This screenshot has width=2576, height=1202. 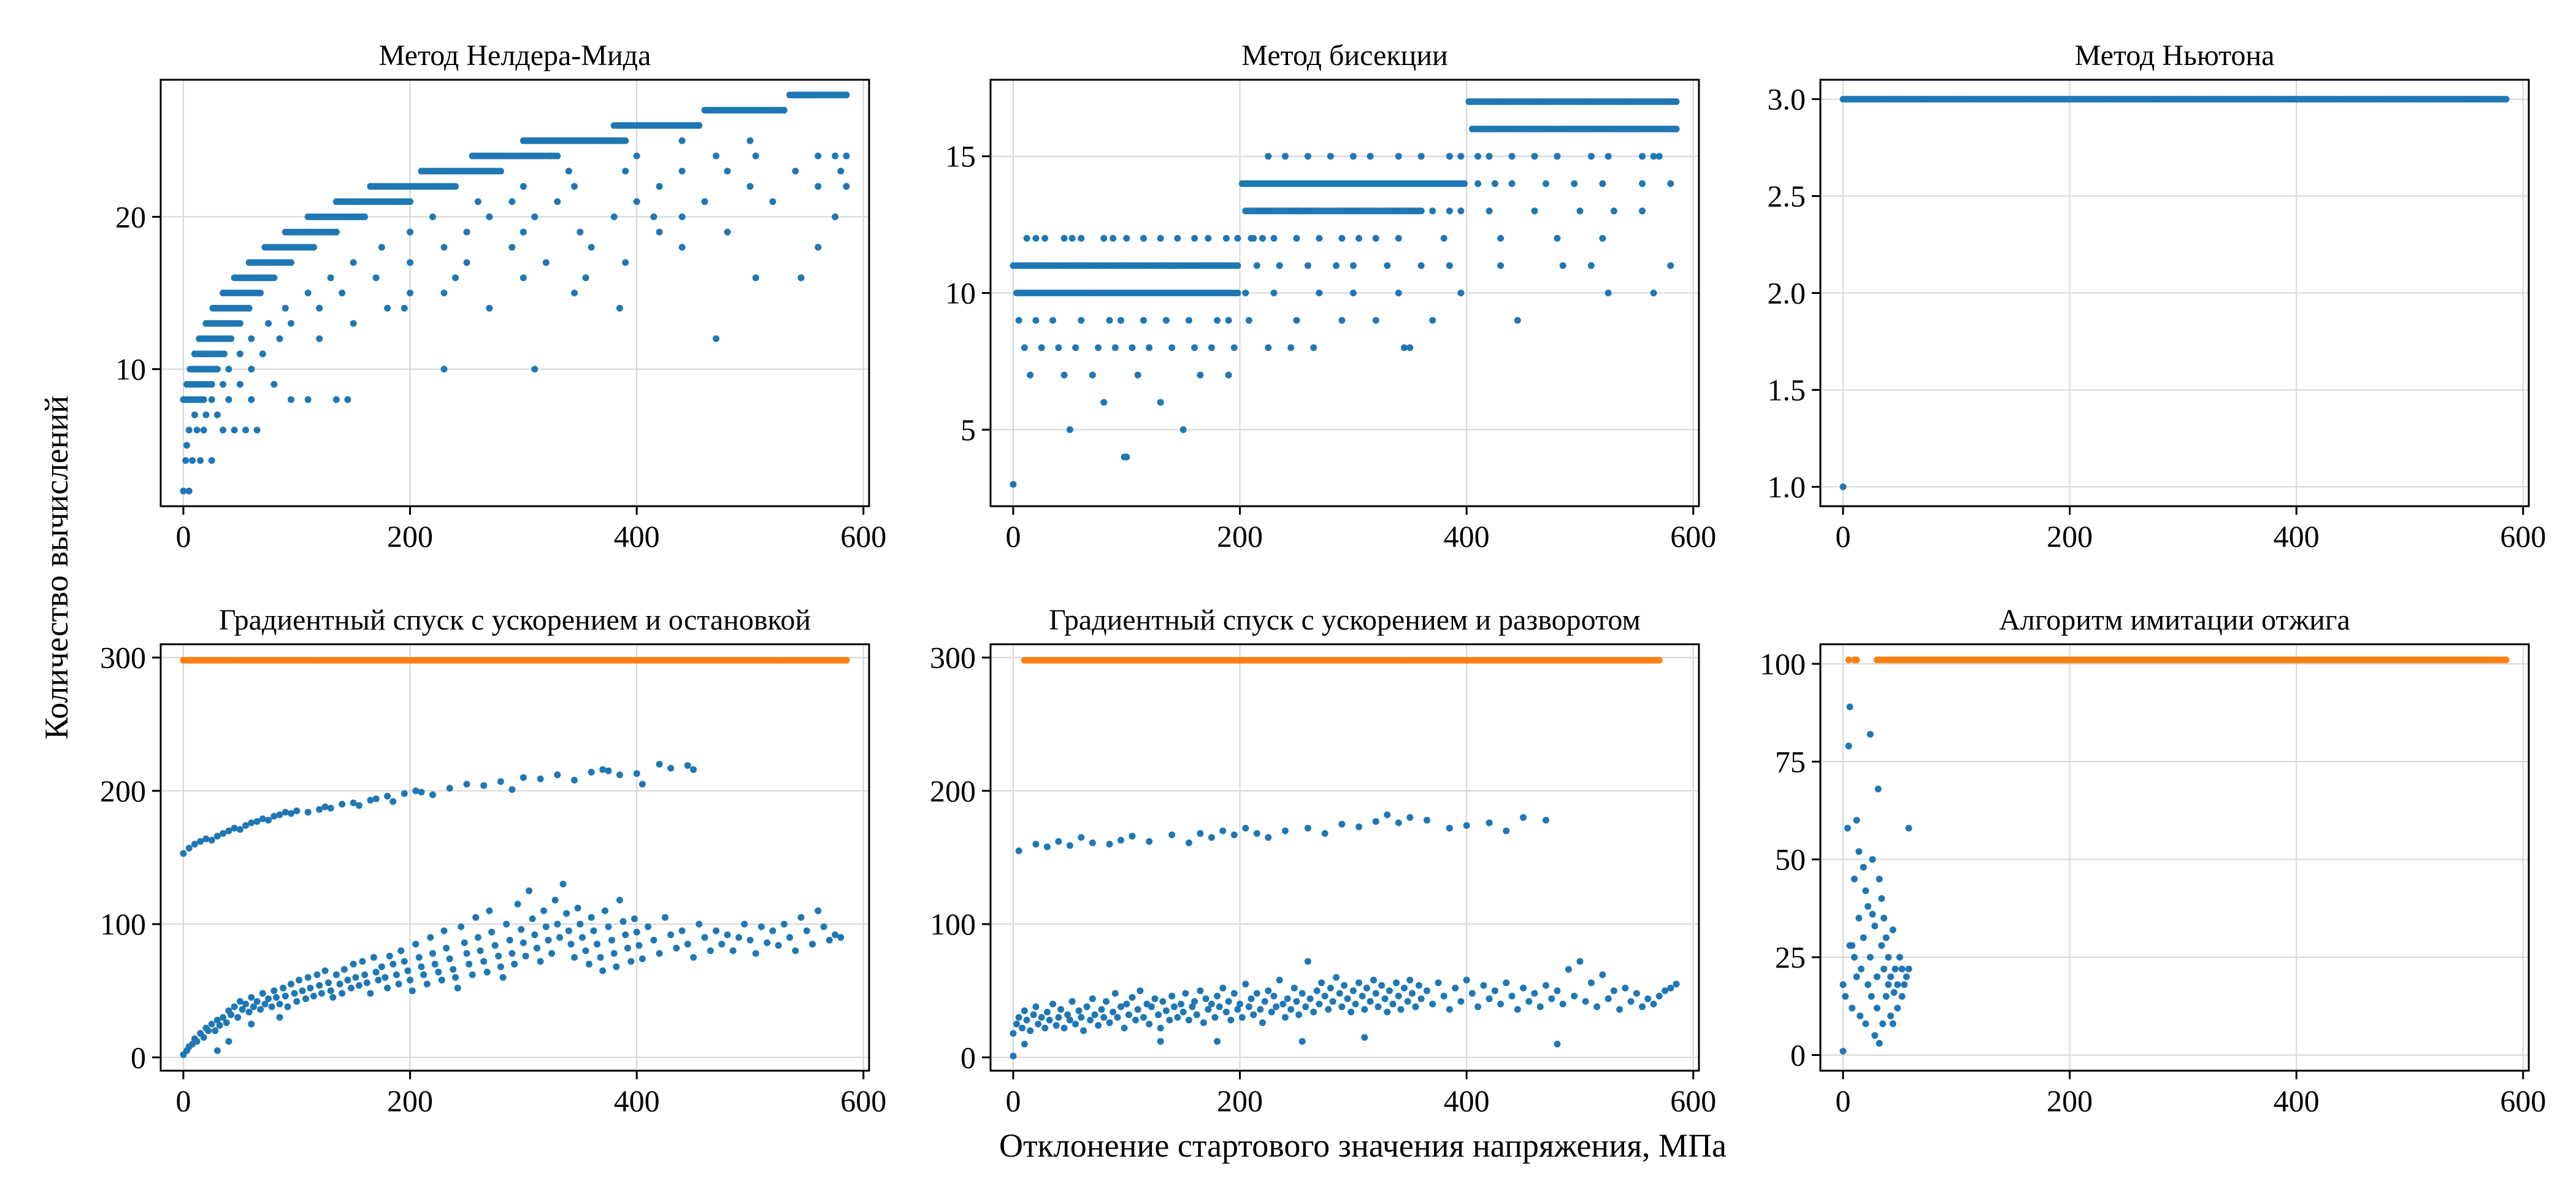 What do you see at coordinates (2523, 536) in the screenshot?
I see `x-tick-label: 600` at bounding box center [2523, 536].